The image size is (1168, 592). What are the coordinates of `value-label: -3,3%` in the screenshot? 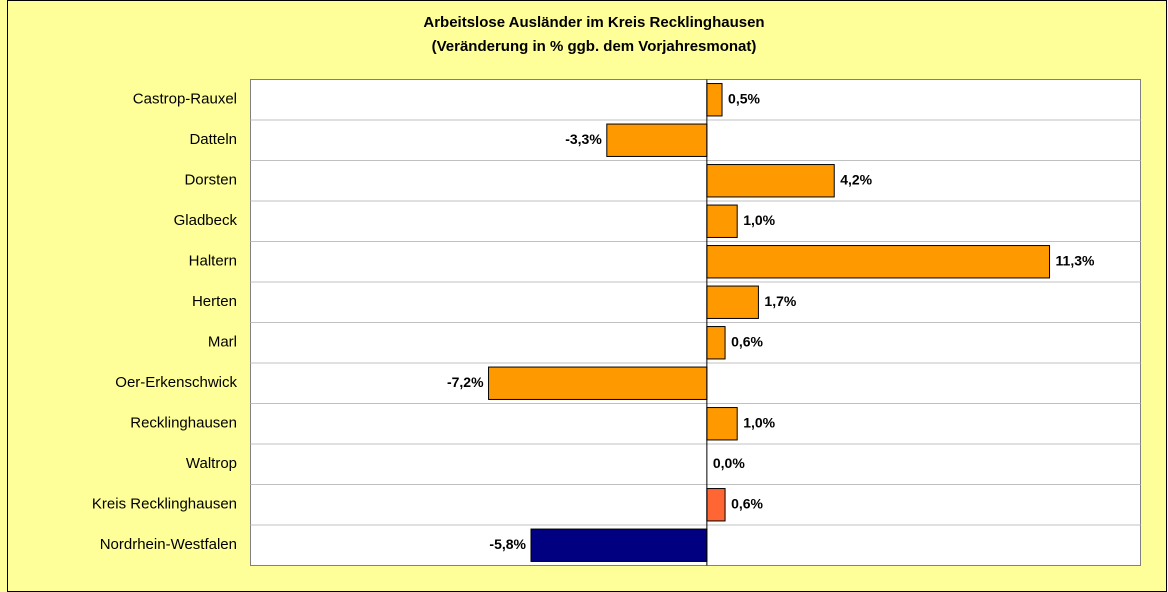 It's located at (583, 139).